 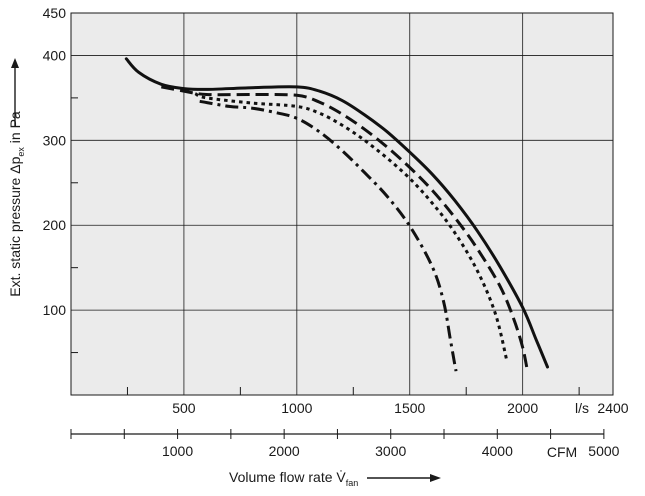 What do you see at coordinates (562, 452) in the screenshot?
I see `x2-unit-label: CFM` at bounding box center [562, 452].